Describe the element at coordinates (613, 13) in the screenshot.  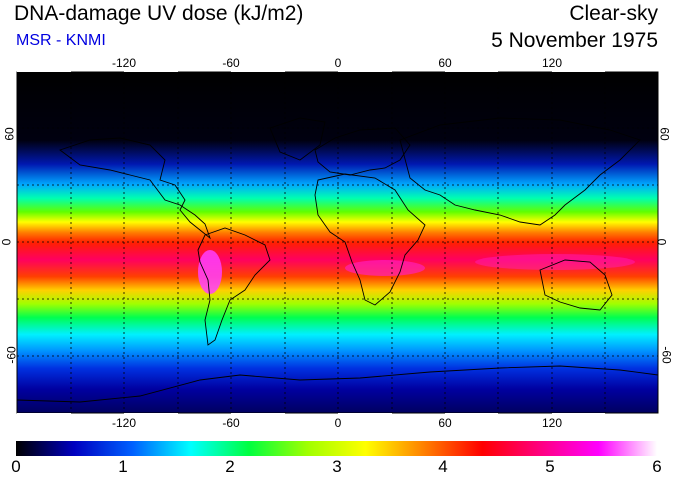
I see `sky-condition-label: Clear-sky` at that location.